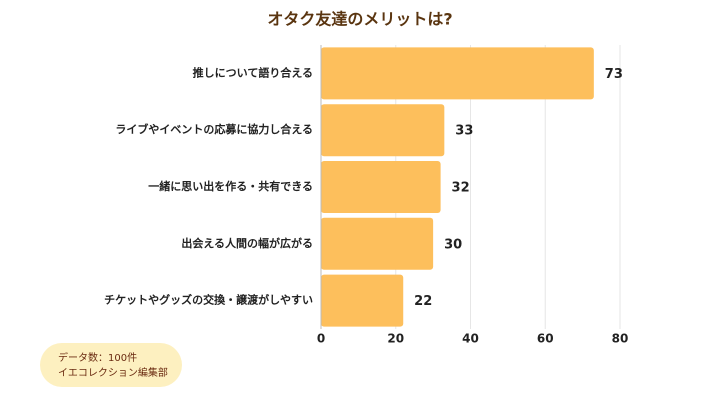 The height and width of the screenshot is (405, 720). Describe the element at coordinates (614, 74) in the screenshot. I see `data-label: 73` at that location.